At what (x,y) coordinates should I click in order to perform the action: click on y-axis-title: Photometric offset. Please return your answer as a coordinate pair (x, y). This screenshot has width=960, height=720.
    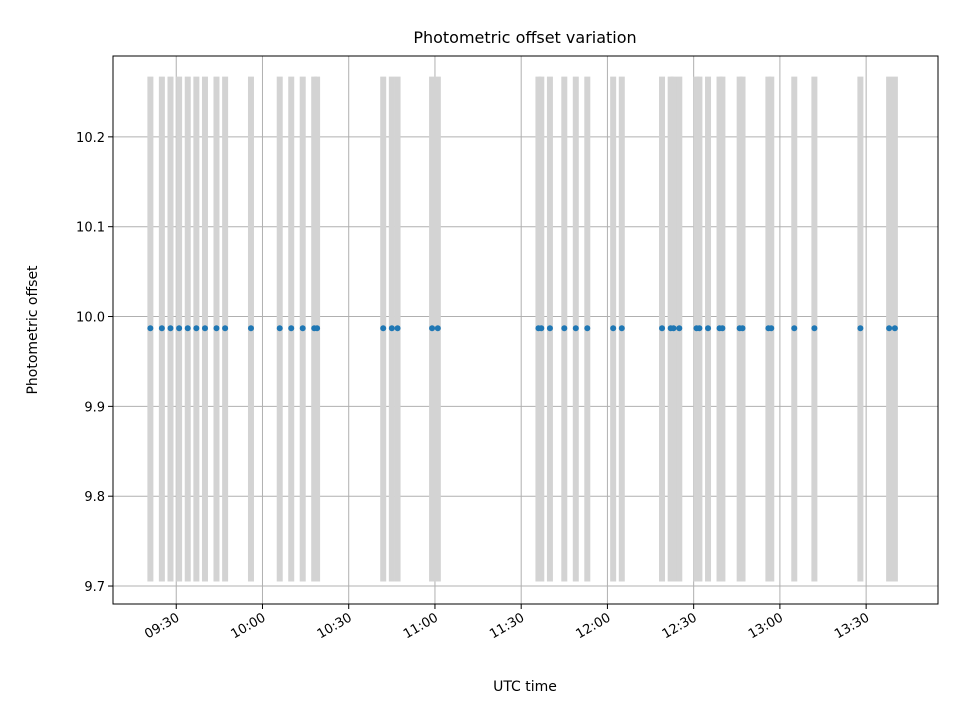
    Looking at the image, I should click on (33, 330).